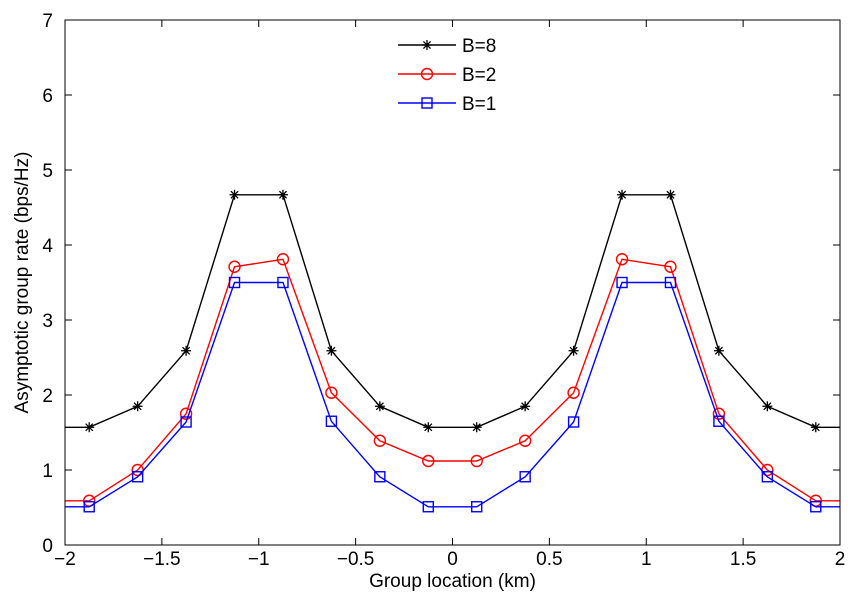 Image resolution: width=850 pixels, height=599 pixels. I want to click on y-tick-label: 3, so click(47, 321).